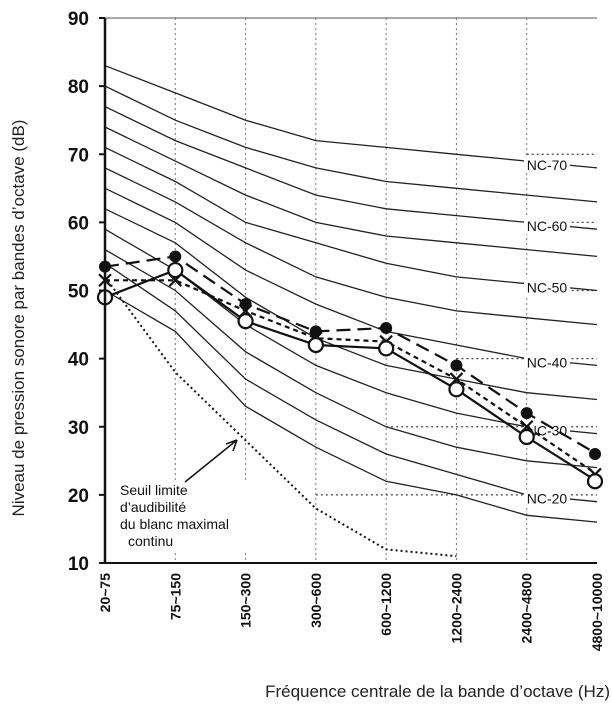 The width and height of the screenshot is (612, 704). Describe the element at coordinates (231, 445) in the screenshot. I see `annotation-arrow-head` at that location.